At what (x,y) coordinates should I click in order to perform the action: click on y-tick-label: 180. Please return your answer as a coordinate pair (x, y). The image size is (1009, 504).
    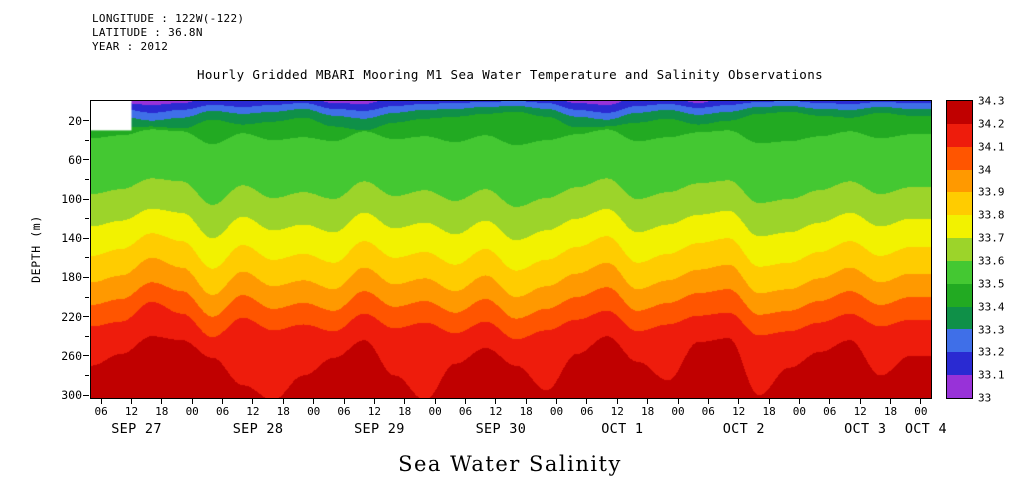
    Looking at the image, I should click on (71, 277).